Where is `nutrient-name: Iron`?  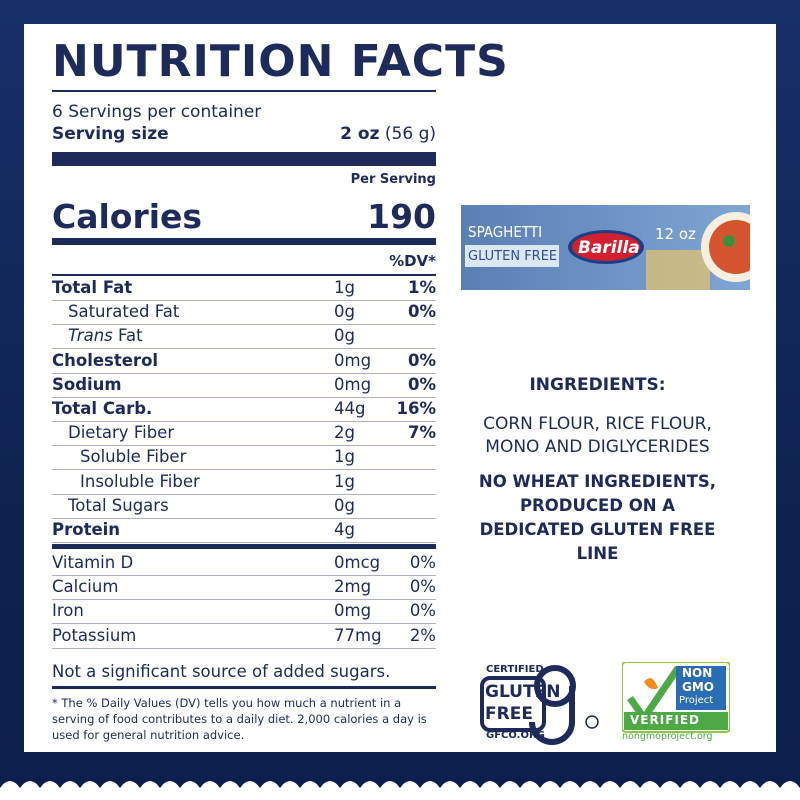
nutrient-name: Iron is located at coordinates (68, 610).